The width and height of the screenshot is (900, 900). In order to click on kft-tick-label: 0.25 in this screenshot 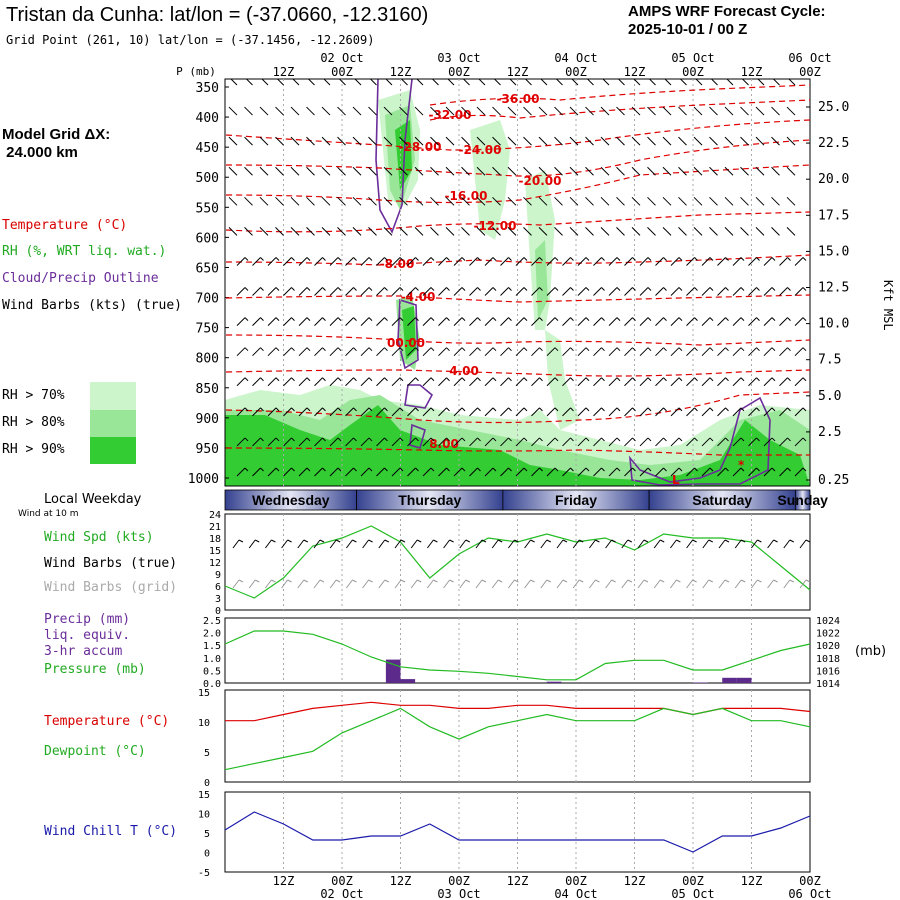, I will do `click(833, 480)`.